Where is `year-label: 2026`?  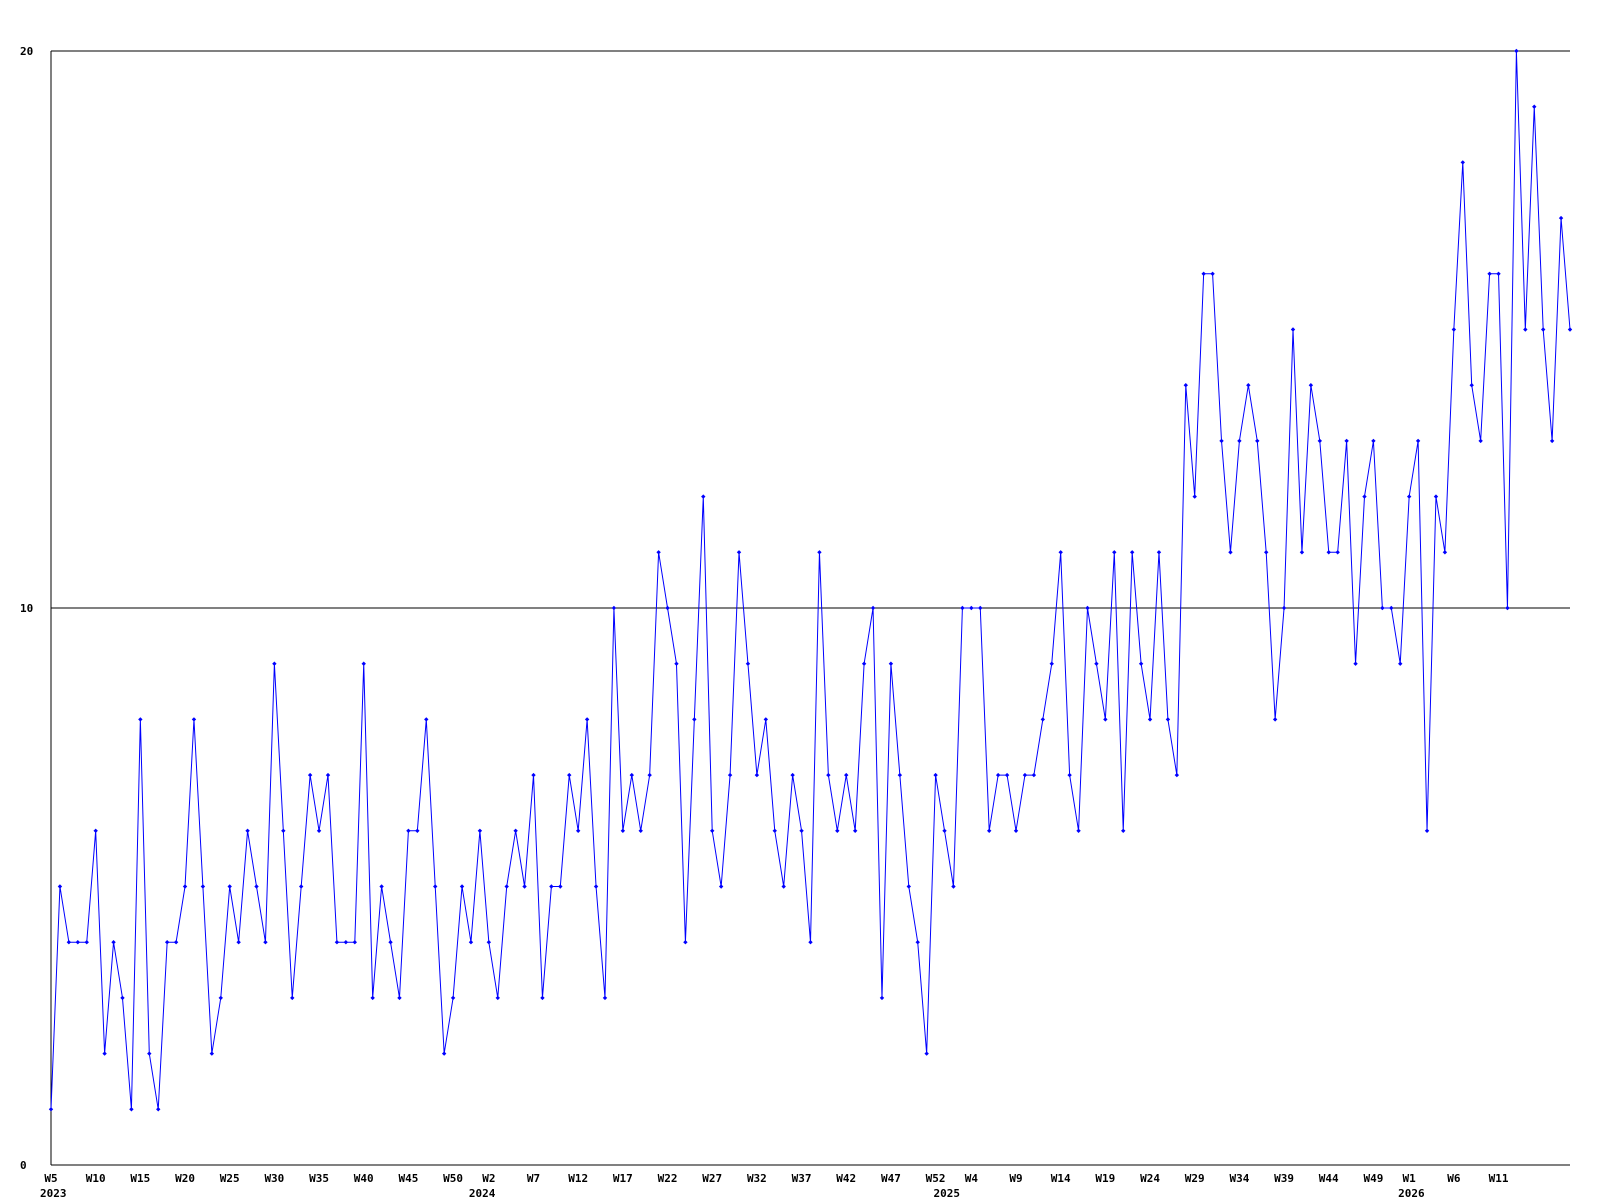
year-label: 2026 is located at coordinates (1411, 1193).